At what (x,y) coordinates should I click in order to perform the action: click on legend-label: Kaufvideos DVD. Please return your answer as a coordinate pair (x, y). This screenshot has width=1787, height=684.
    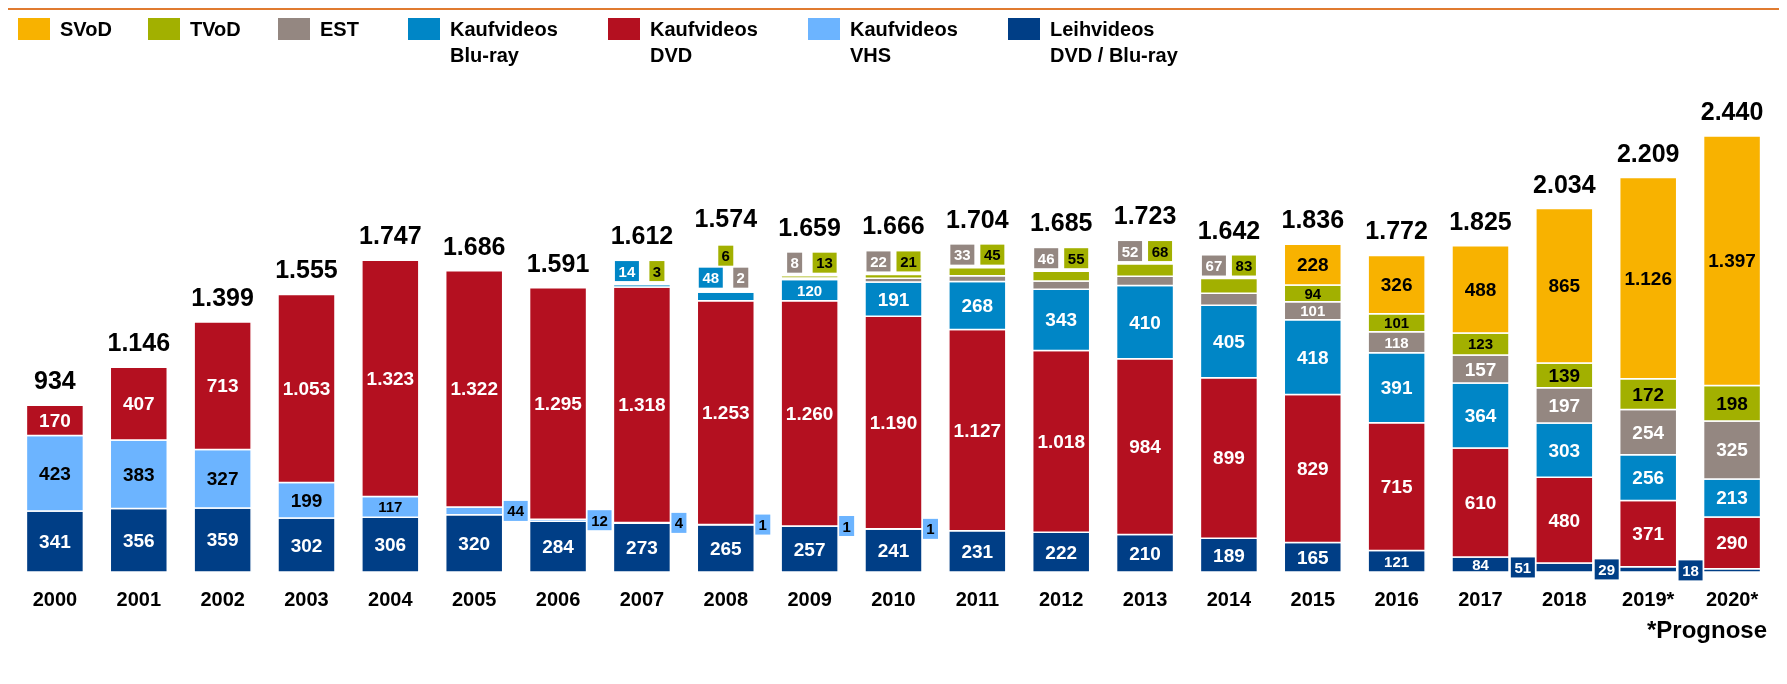
    Looking at the image, I should click on (704, 42).